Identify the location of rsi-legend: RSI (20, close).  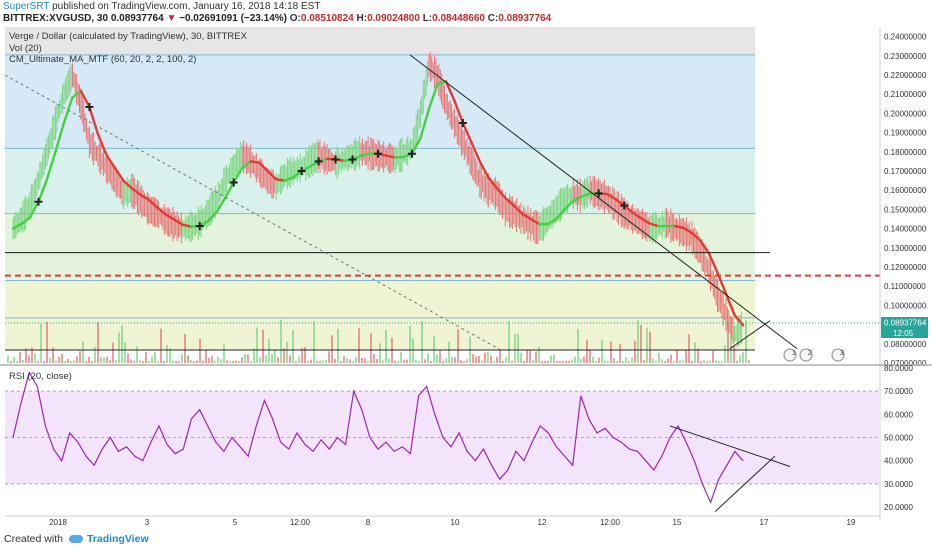
(40, 376).